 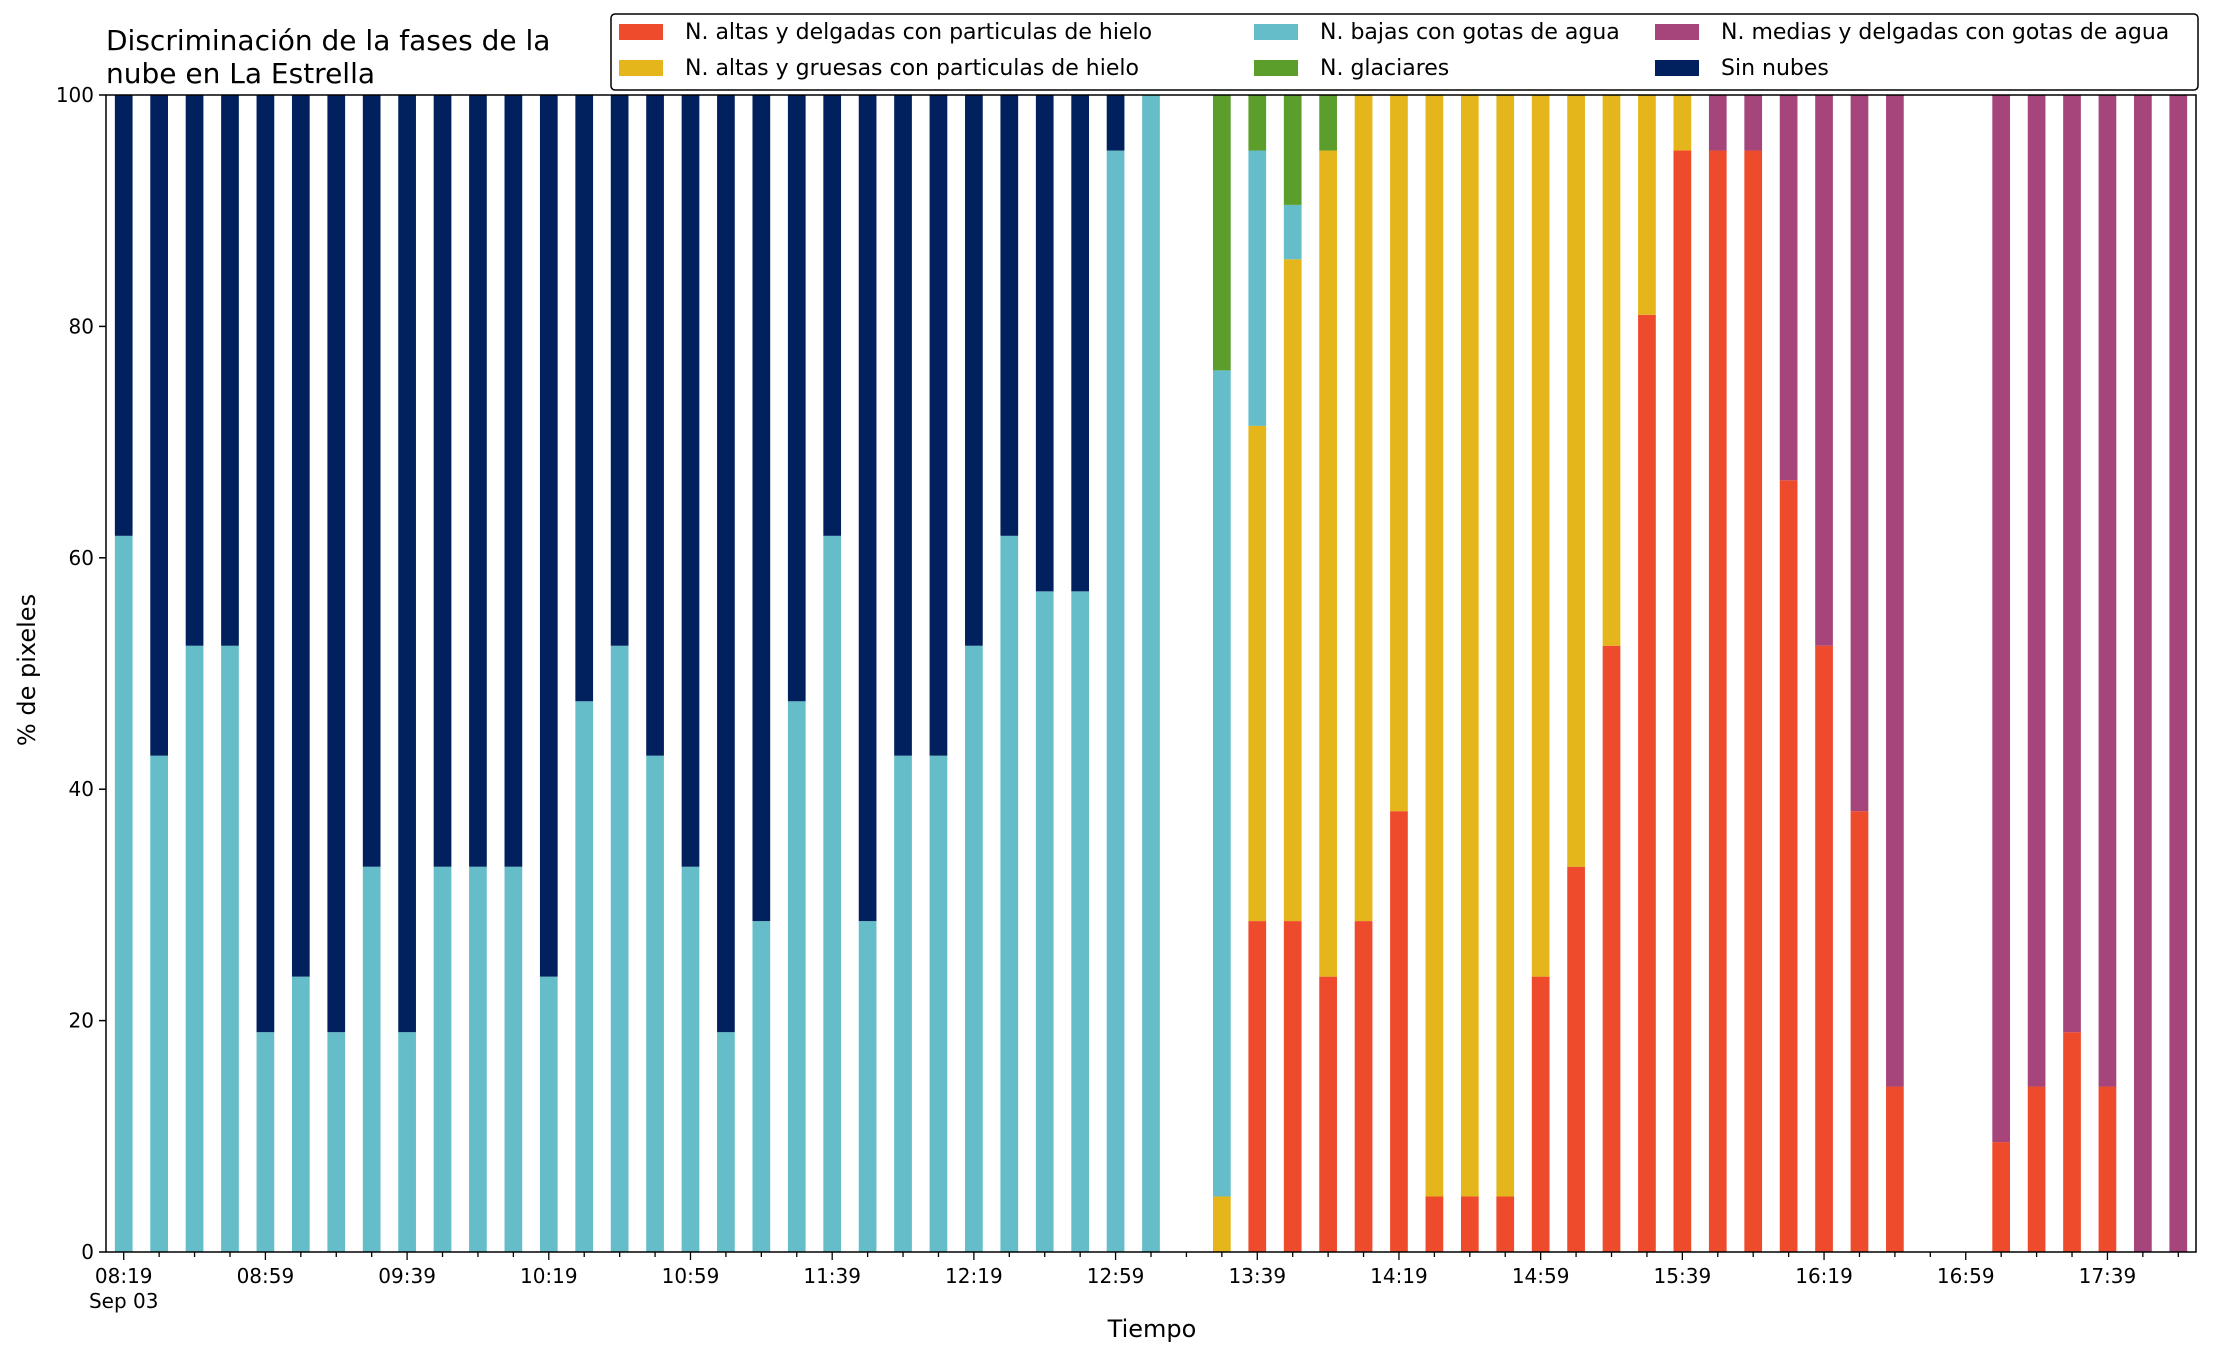 What do you see at coordinates (194, 948) in the screenshot?
I see `bar-segment-08:39-s2` at bounding box center [194, 948].